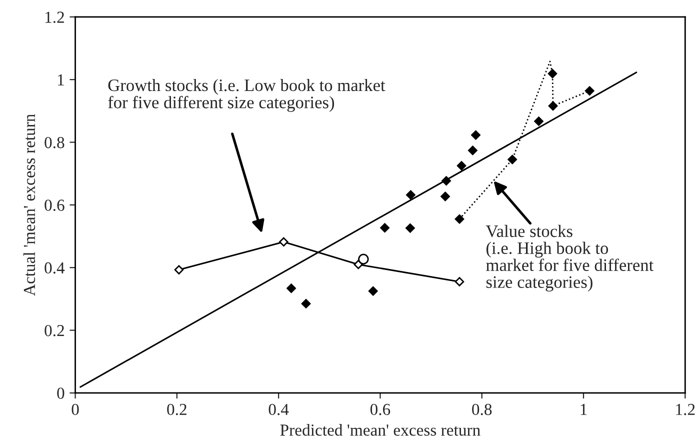 This screenshot has height=445, width=697. What do you see at coordinates (54, 330) in the screenshot?
I see `y-tick-label: 0.2` at bounding box center [54, 330].